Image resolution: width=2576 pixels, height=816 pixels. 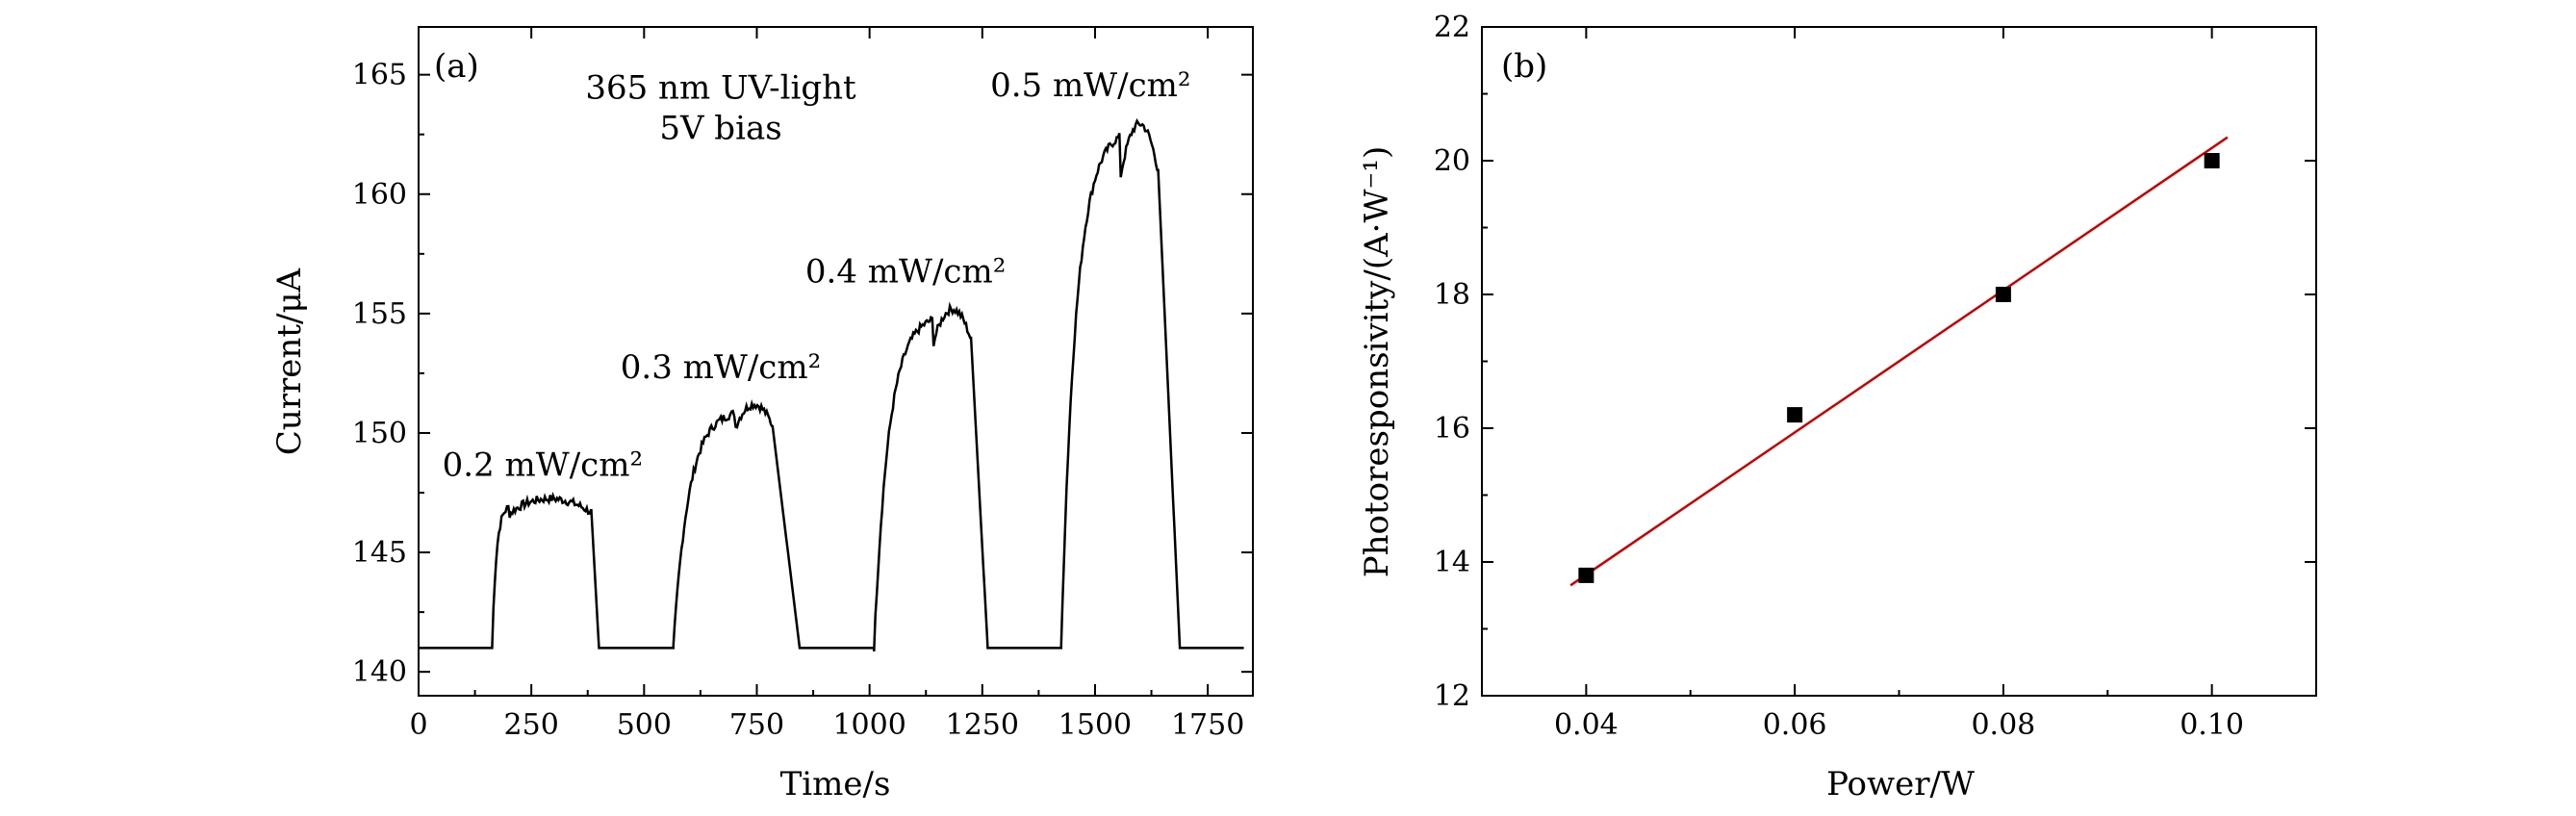 What do you see at coordinates (721, 367) in the screenshot?
I see `panel-a-annotation: 0.3 mW/cm²` at bounding box center [721, 367].